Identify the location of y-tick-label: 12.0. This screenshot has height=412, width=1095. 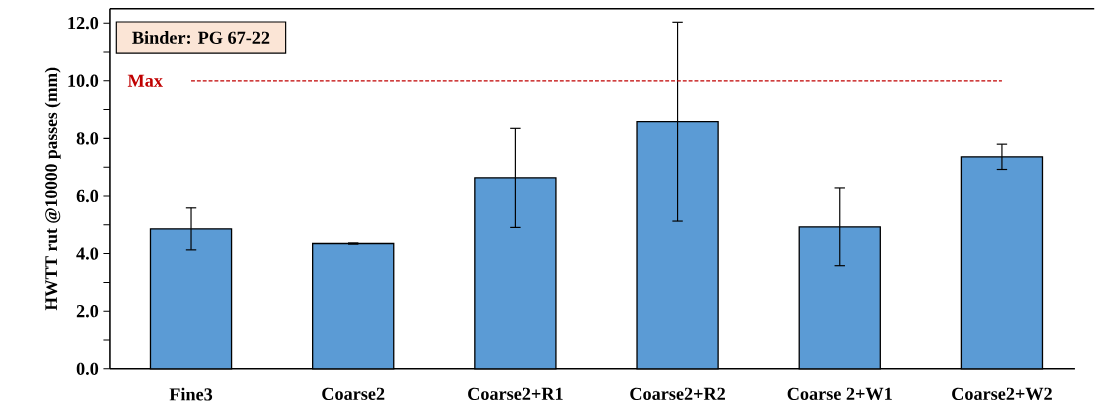
(83, 23).